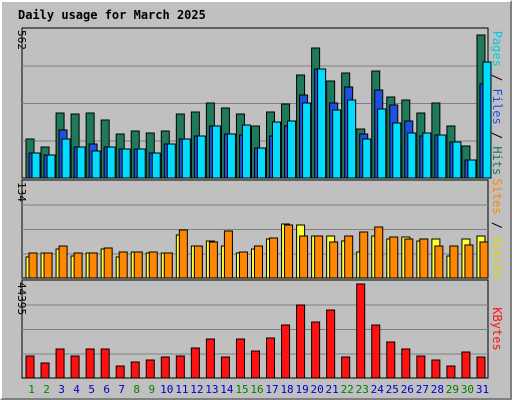  Describe the element at coordinates (181, 389) in the screenshot. I see `x-tick-label: 11` at that location.